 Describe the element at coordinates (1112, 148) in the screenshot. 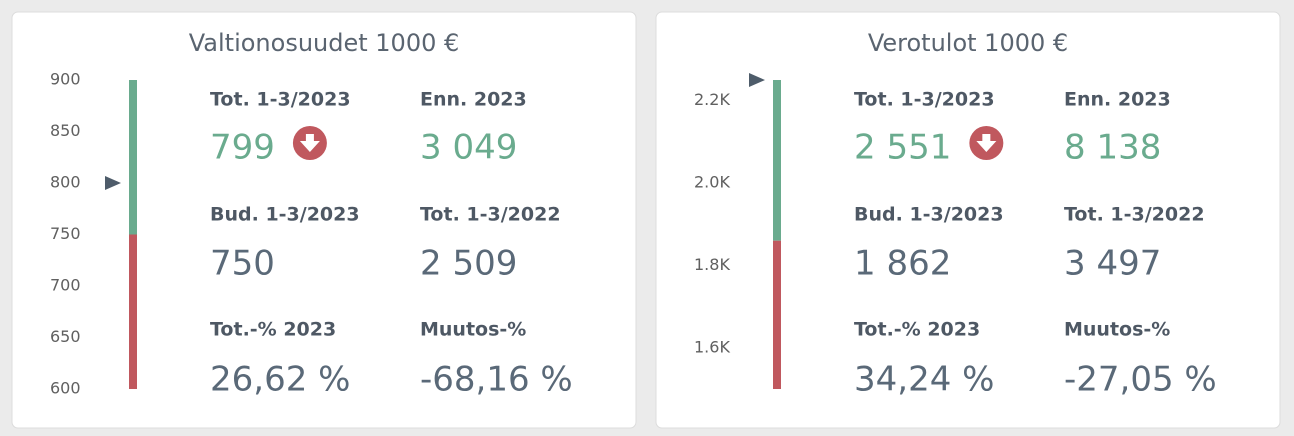

I see `metric-value: 8 138` at that location.